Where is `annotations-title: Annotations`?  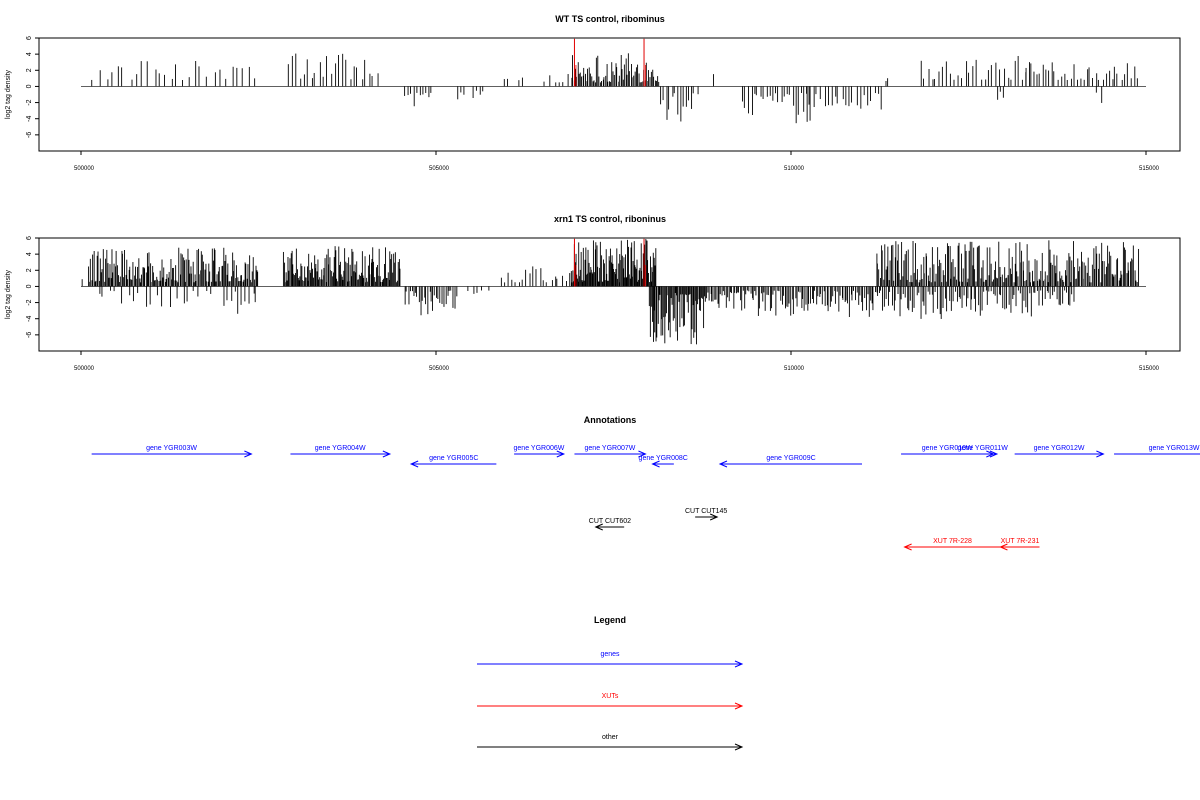
annotations-title: Annotations is located at coordinates (610, 420).